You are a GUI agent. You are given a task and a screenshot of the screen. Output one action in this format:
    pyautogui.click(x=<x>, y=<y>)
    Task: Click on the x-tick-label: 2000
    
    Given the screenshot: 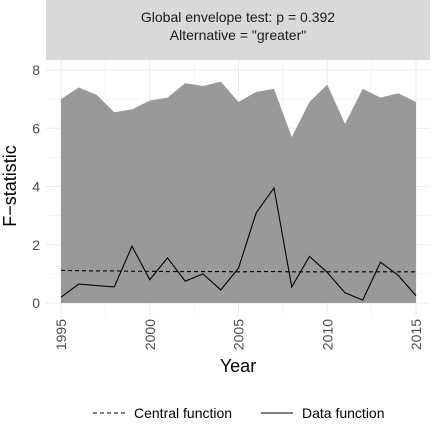 What is the action you would take?
    pyautogui.click(x=150, y=334)
    